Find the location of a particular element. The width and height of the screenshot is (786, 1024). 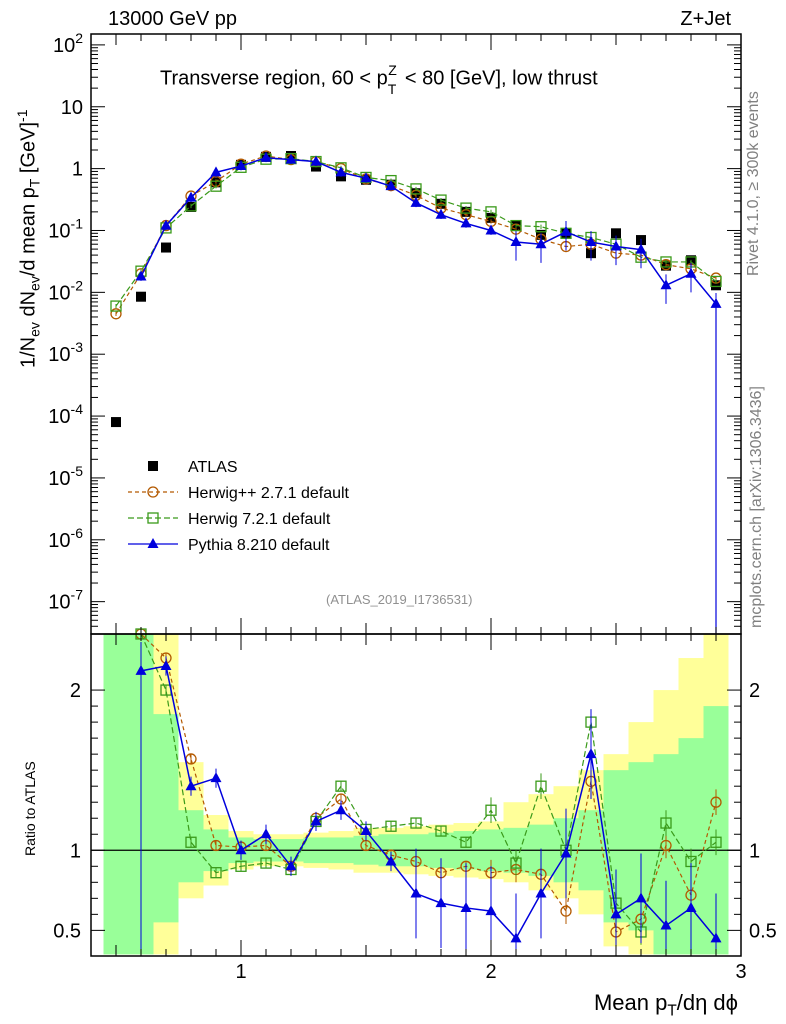

ratio-y-tick-label-right: 1 is located at coordinates (754, 851).